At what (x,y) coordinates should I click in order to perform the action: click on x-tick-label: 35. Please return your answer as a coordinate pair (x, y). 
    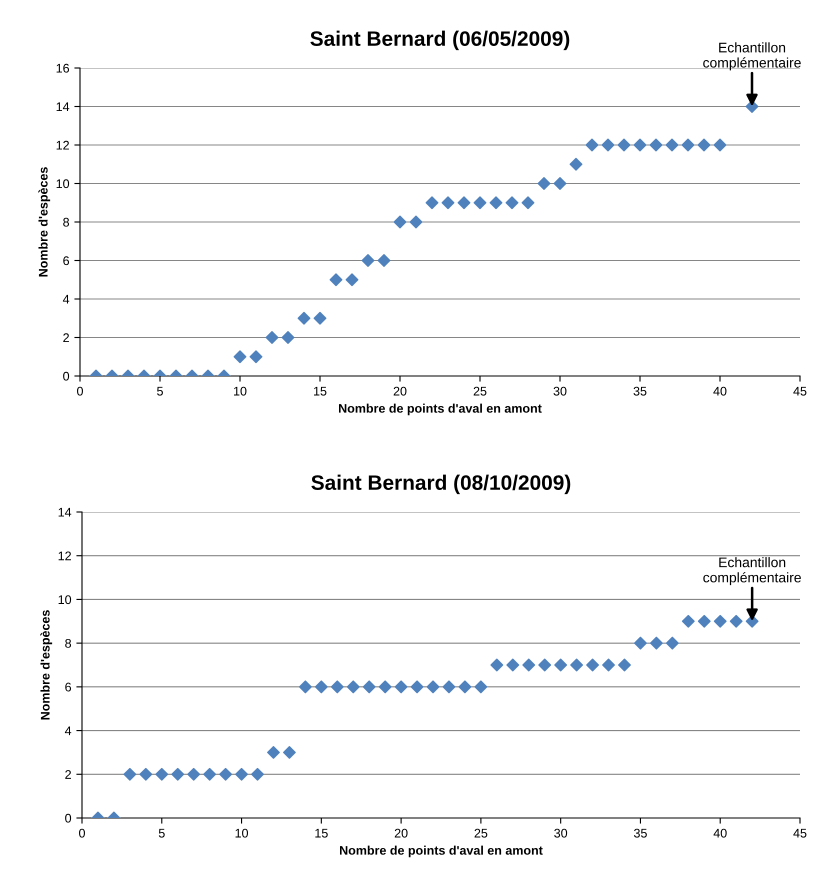
    Looking at the image, I should click on (640, 391).